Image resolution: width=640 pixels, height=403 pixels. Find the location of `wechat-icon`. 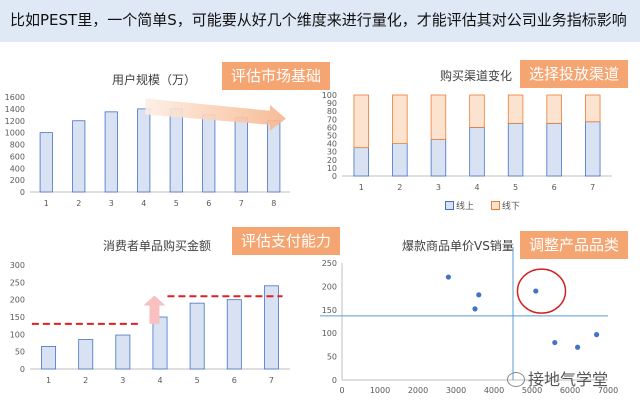

wechat-icon is located at coordinates (516, 379).